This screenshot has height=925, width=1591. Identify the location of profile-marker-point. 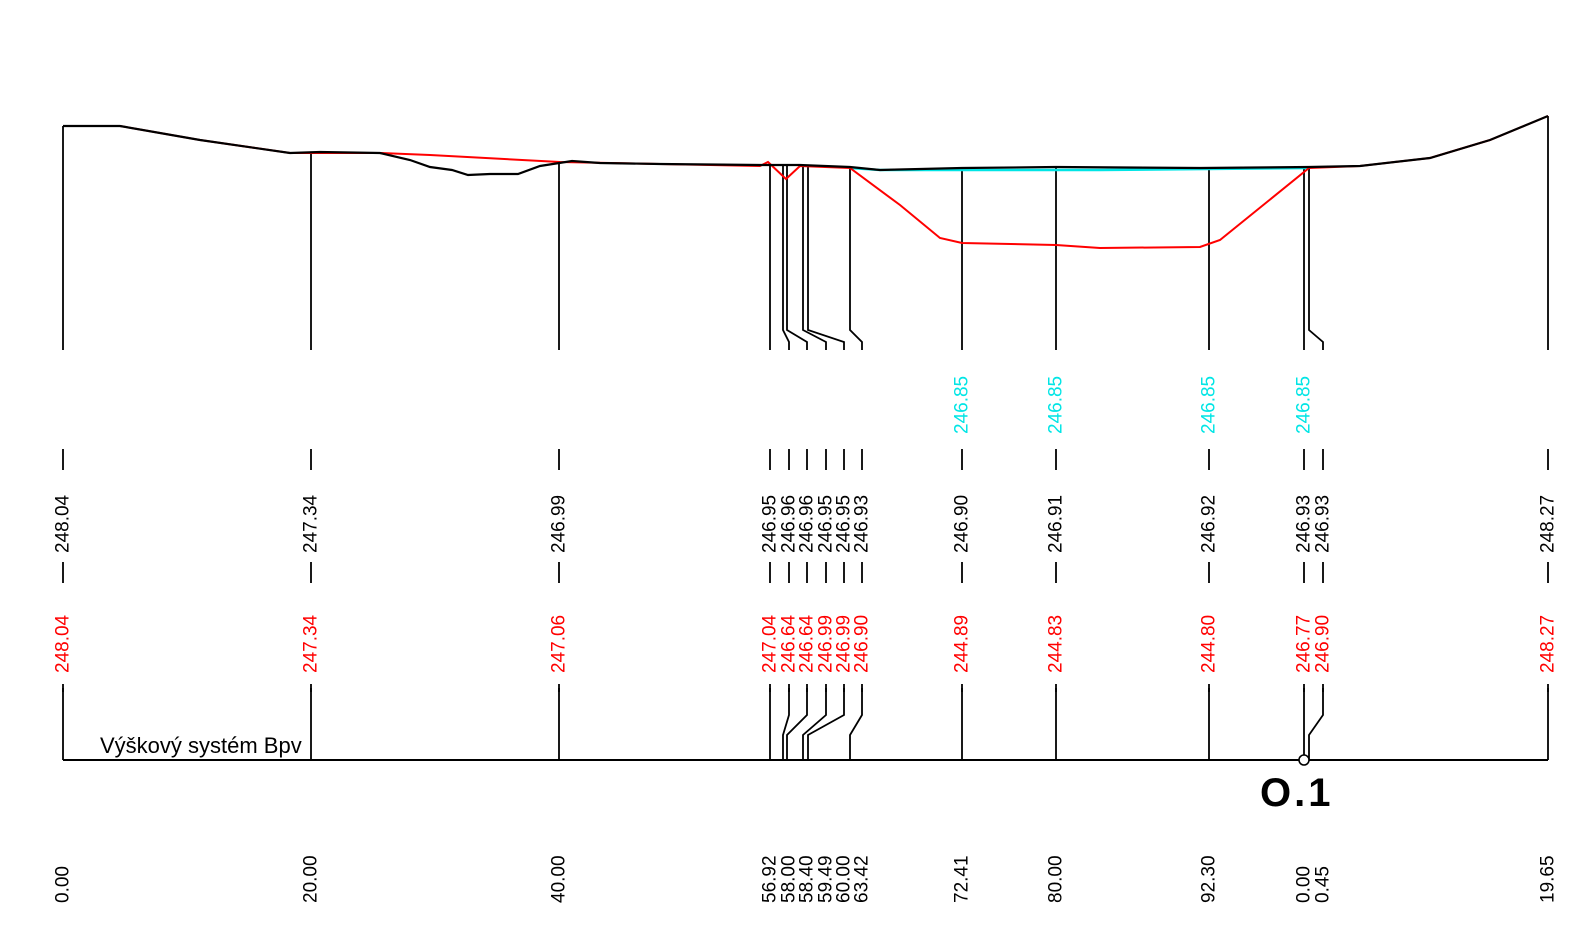
(1304, 760).